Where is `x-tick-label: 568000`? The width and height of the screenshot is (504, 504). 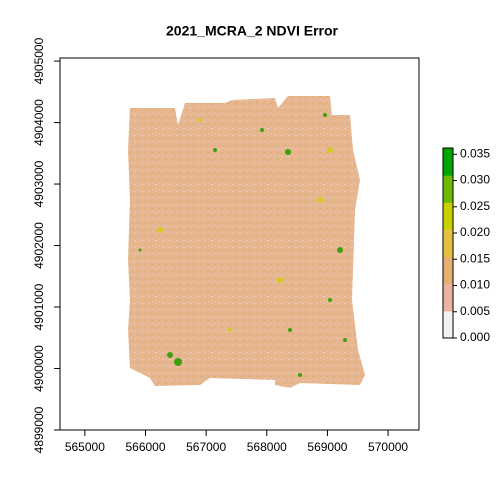 x-tick-label: 568000 is located at coordinates (267, 447).